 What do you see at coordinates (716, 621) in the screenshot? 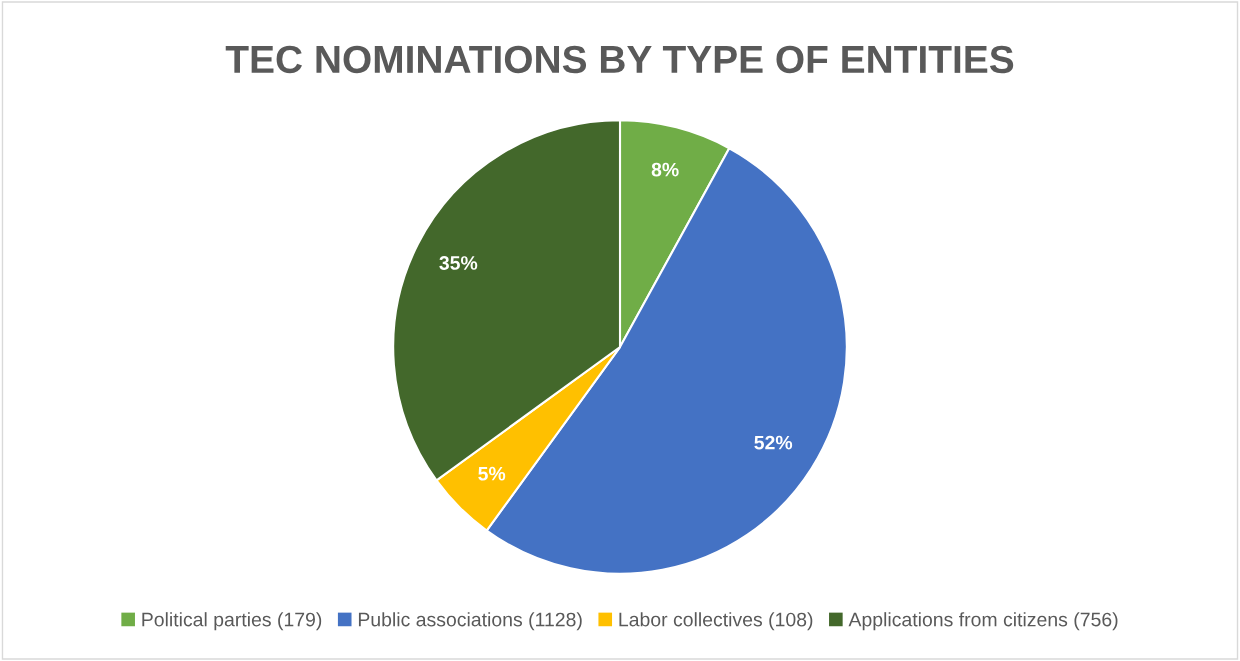
I see `legend-label: Labor collectives (108)` at bounding box center [716, 621].